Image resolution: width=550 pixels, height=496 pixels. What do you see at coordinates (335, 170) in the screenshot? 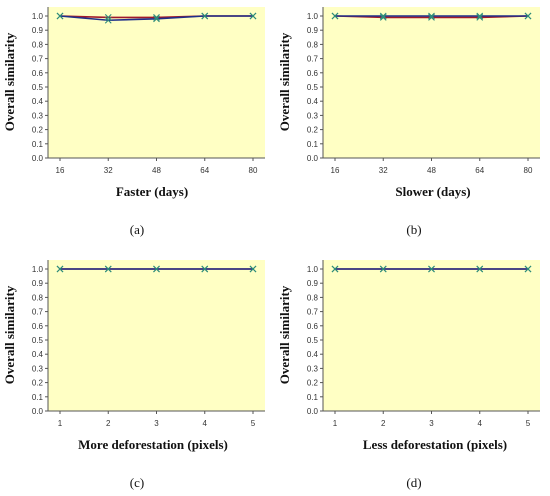
I see `x-tick-label: 16` at bounding box center [335, 170].